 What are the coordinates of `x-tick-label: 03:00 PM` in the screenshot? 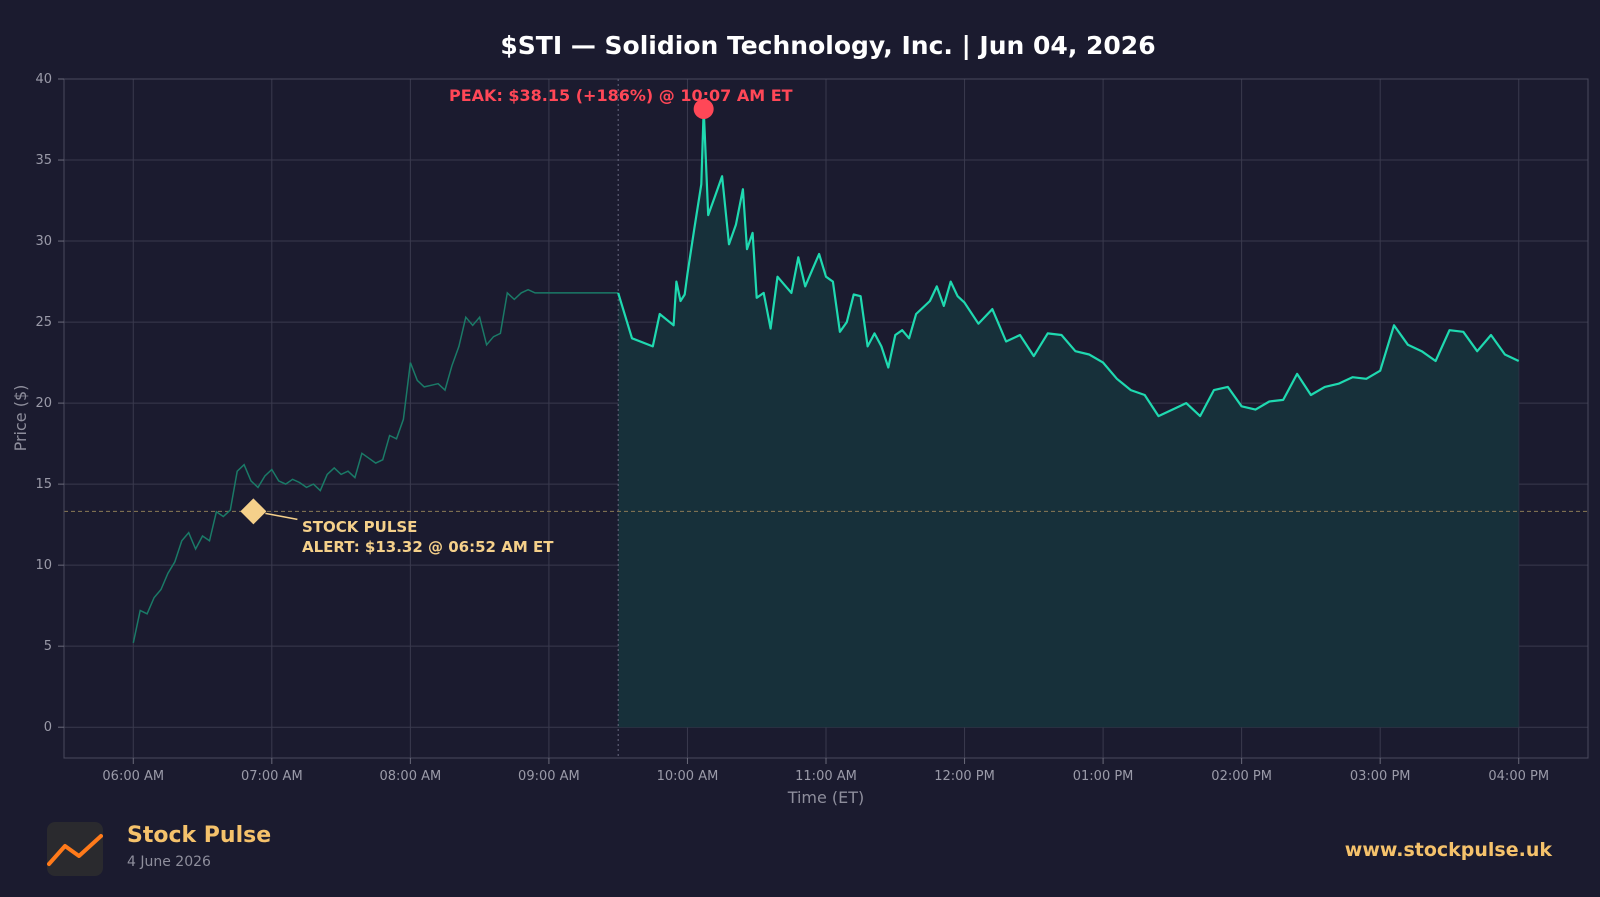 It's located at (1380, 776).